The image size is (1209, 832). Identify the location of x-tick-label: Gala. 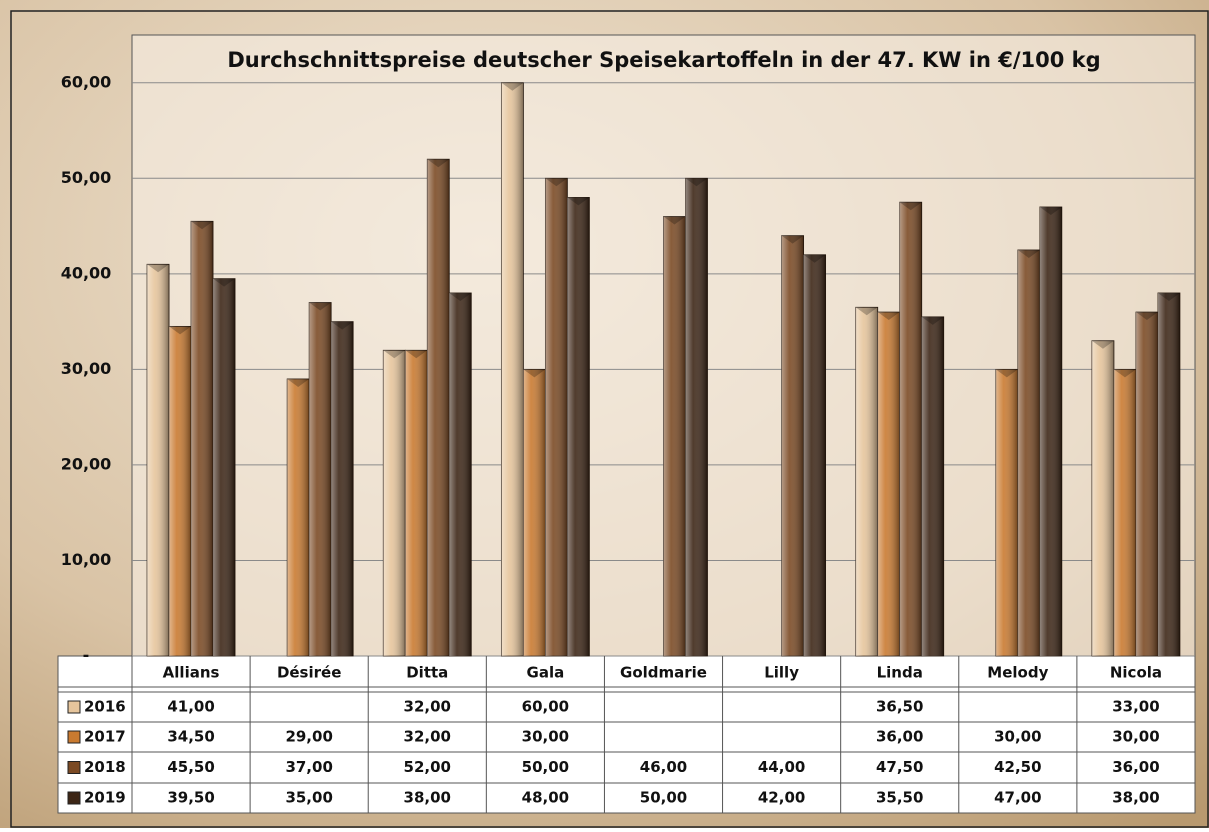
(546, 673).